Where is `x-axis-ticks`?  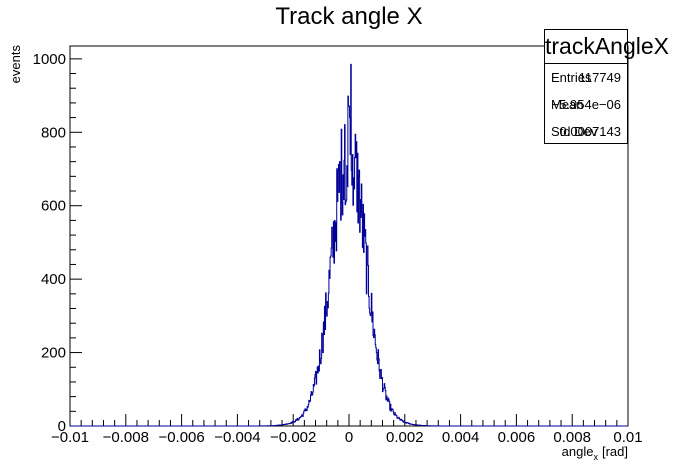 x-axis-ticks is located at coordinates (349, 420).